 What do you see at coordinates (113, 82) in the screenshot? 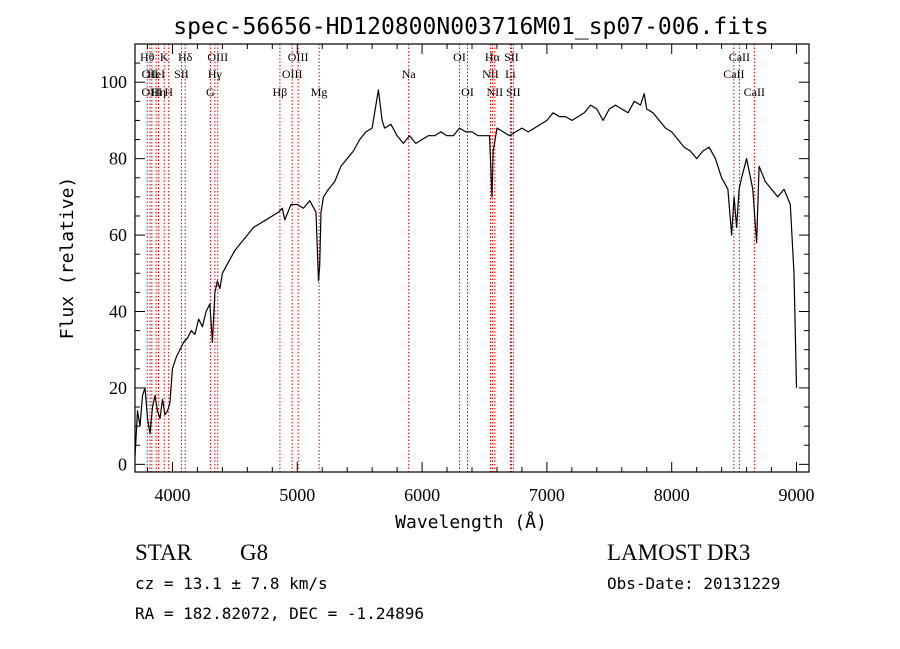
I see `y-tick-label: 100` at bounding box center [113, 82].